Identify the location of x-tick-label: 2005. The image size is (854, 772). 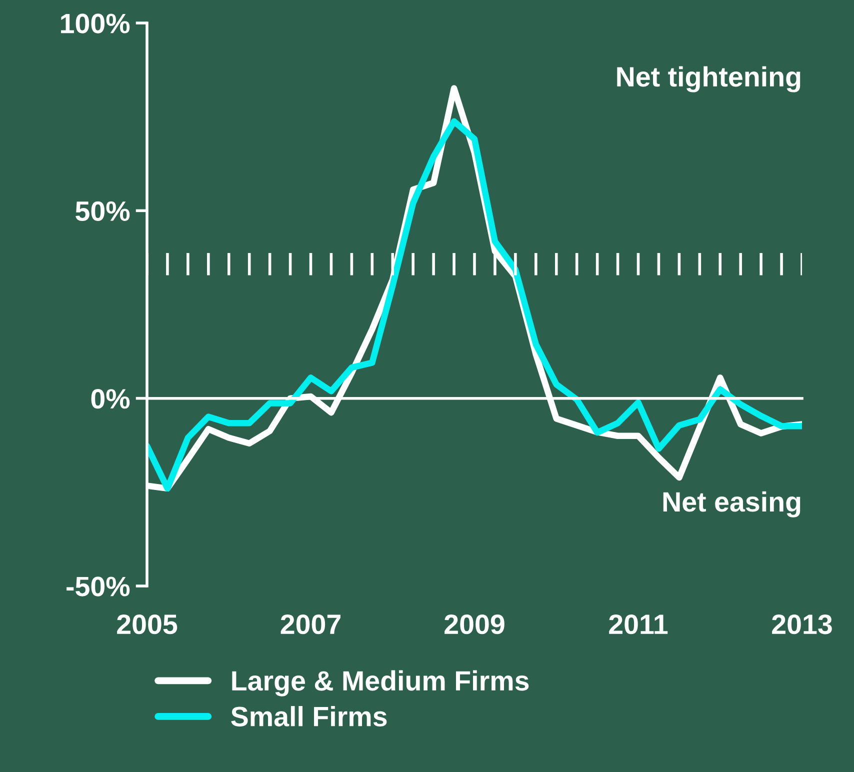
(147, 624).